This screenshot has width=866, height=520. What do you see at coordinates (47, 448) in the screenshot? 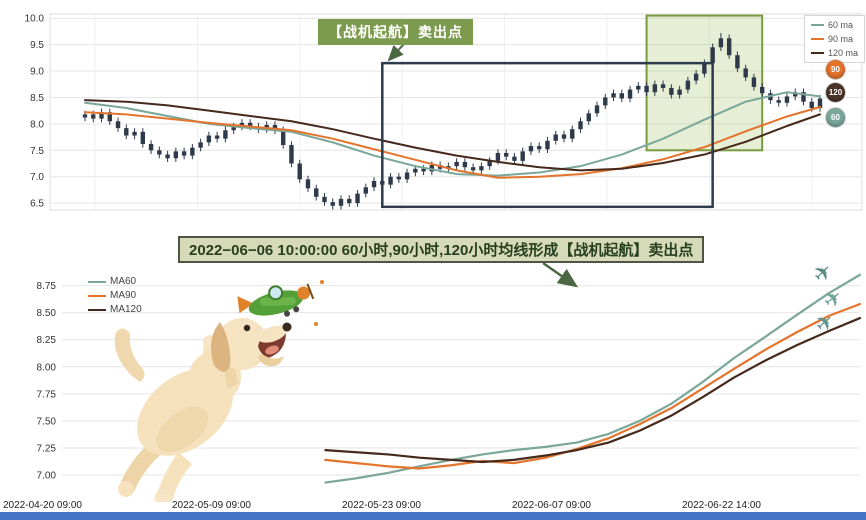
I see `svg-text: 7.25` at bounding box center [47, 448].